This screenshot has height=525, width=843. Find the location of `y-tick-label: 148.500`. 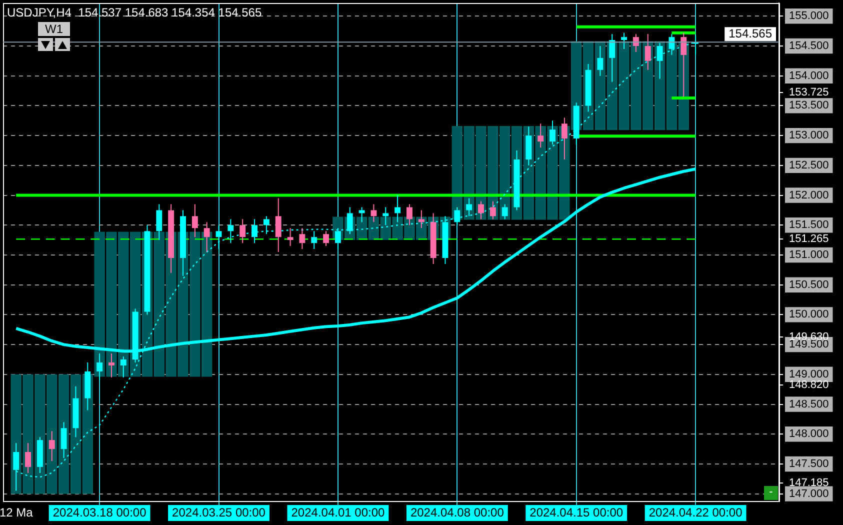

y-tick-label: 148.500 is located at coordinates (809, 404).